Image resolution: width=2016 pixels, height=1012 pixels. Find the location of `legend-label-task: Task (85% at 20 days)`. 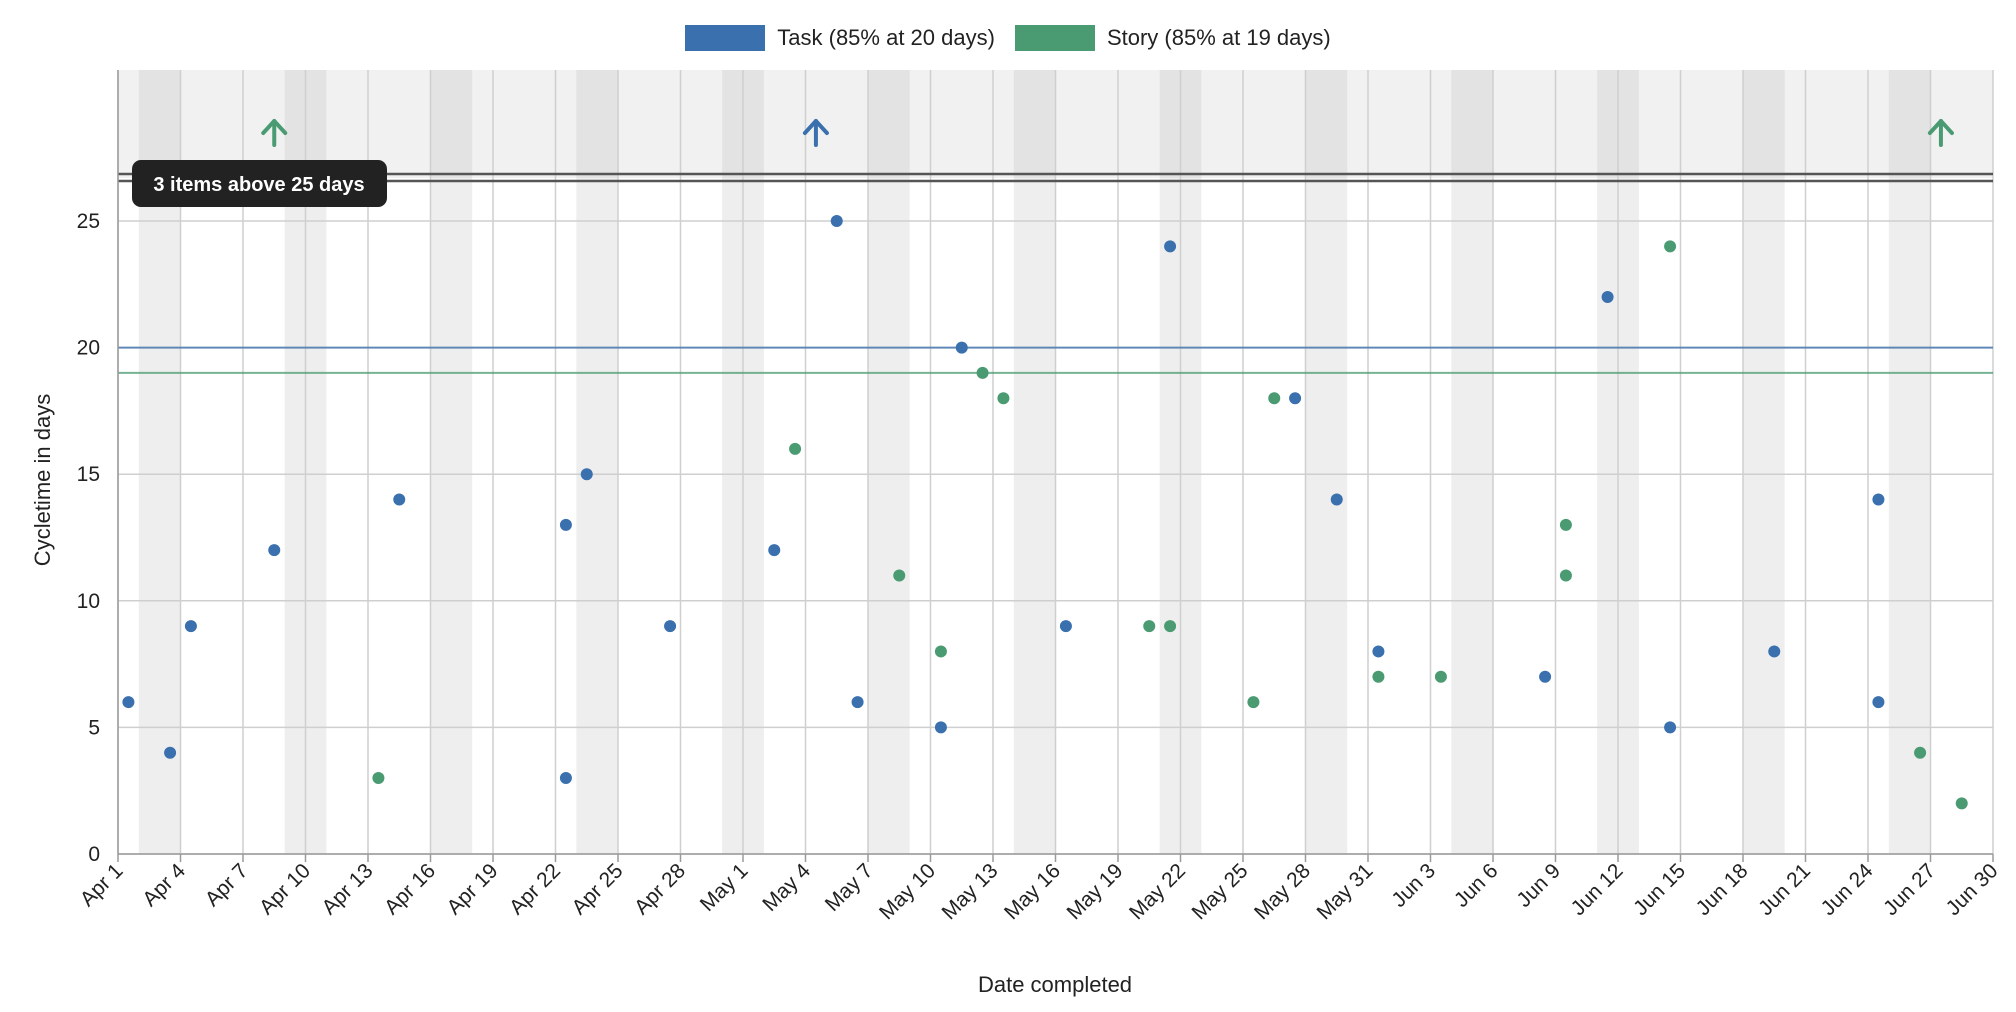

legend-label-task: Task (85% at 20 days) is located at coordinates (886, 37).